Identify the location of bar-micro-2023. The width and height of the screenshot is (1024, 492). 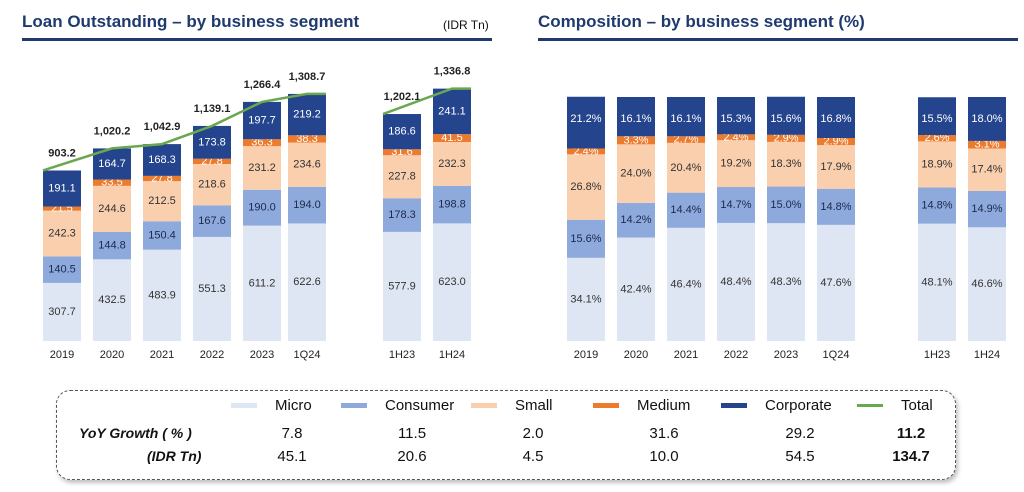
(262, 283).